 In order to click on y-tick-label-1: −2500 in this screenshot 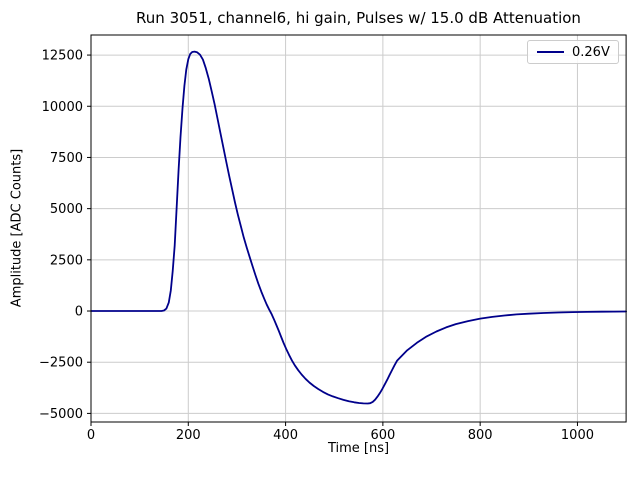, I will do `click(61, 363)`.